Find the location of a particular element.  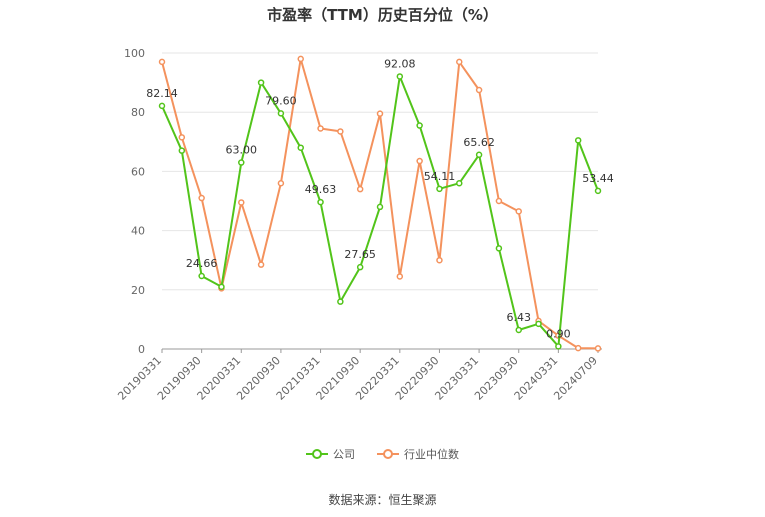

legend-item-industry-median: 行业中位数 is located at coordinates (418, 454).